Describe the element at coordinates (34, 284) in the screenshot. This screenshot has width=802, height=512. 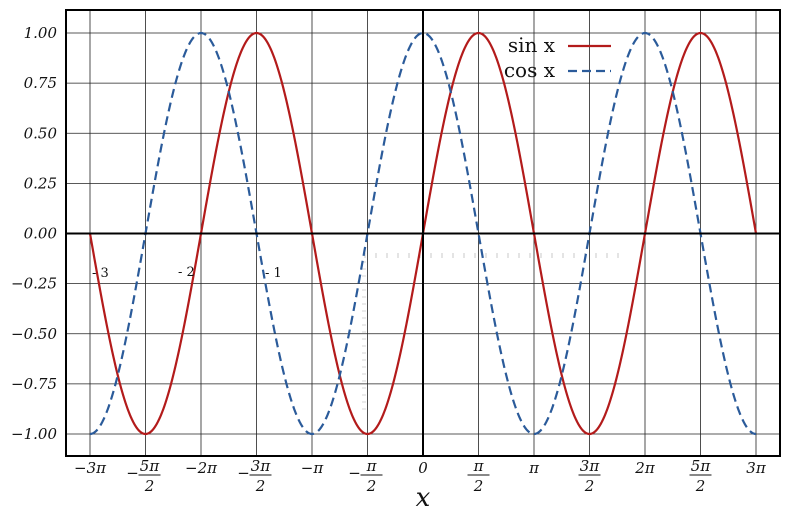
I see `y-tick-label: −0.25` at that location.